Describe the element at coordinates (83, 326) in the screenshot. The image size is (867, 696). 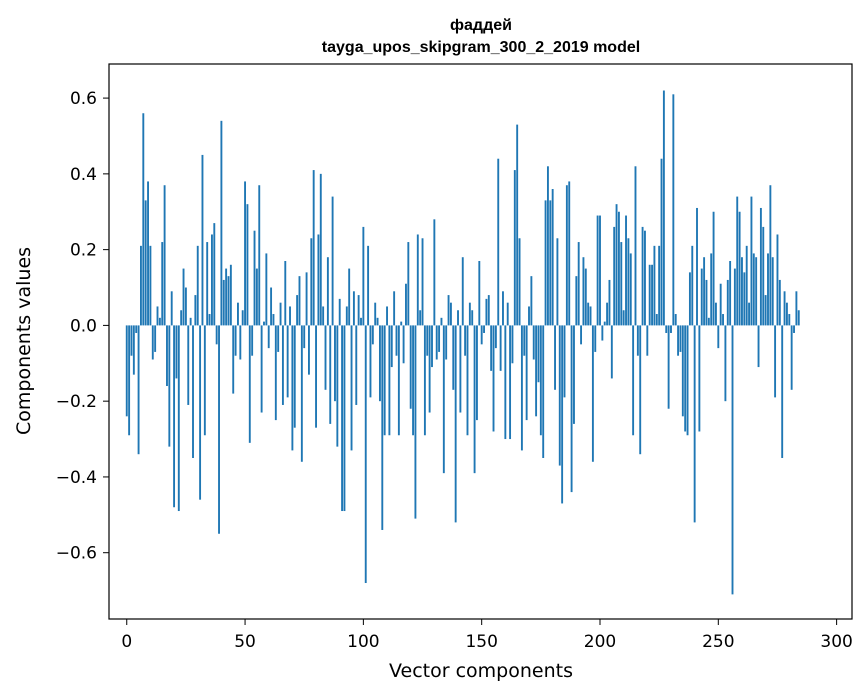
I see `y-tick-label: 0.0` at that location.